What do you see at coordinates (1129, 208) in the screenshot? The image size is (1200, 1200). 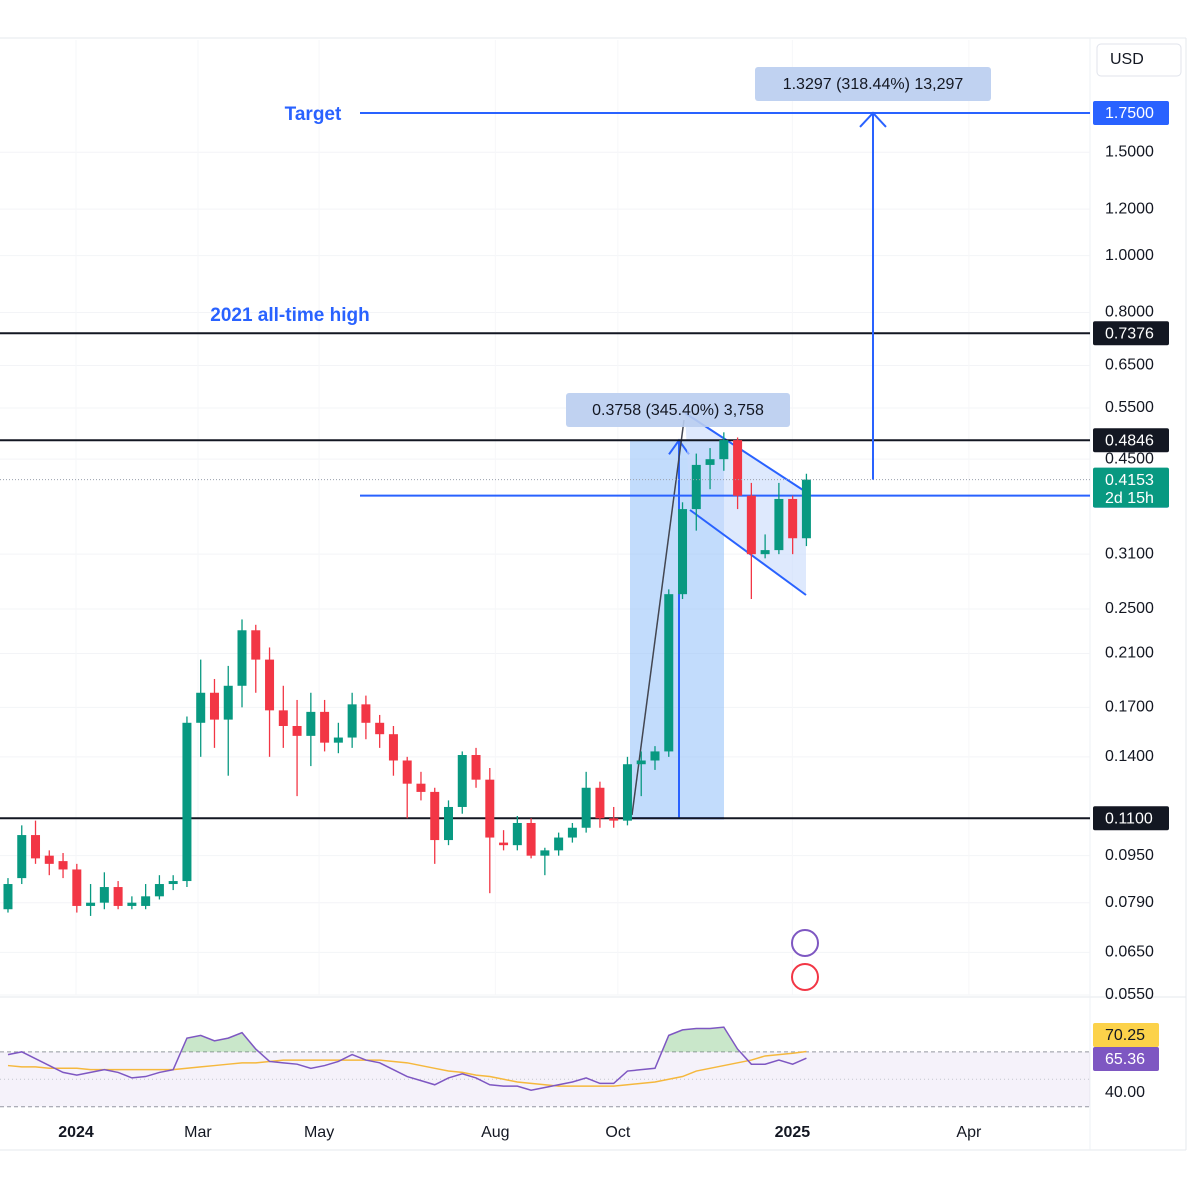 I see `y-tick-label: 1.2000` at bounding box center [1129, 208].